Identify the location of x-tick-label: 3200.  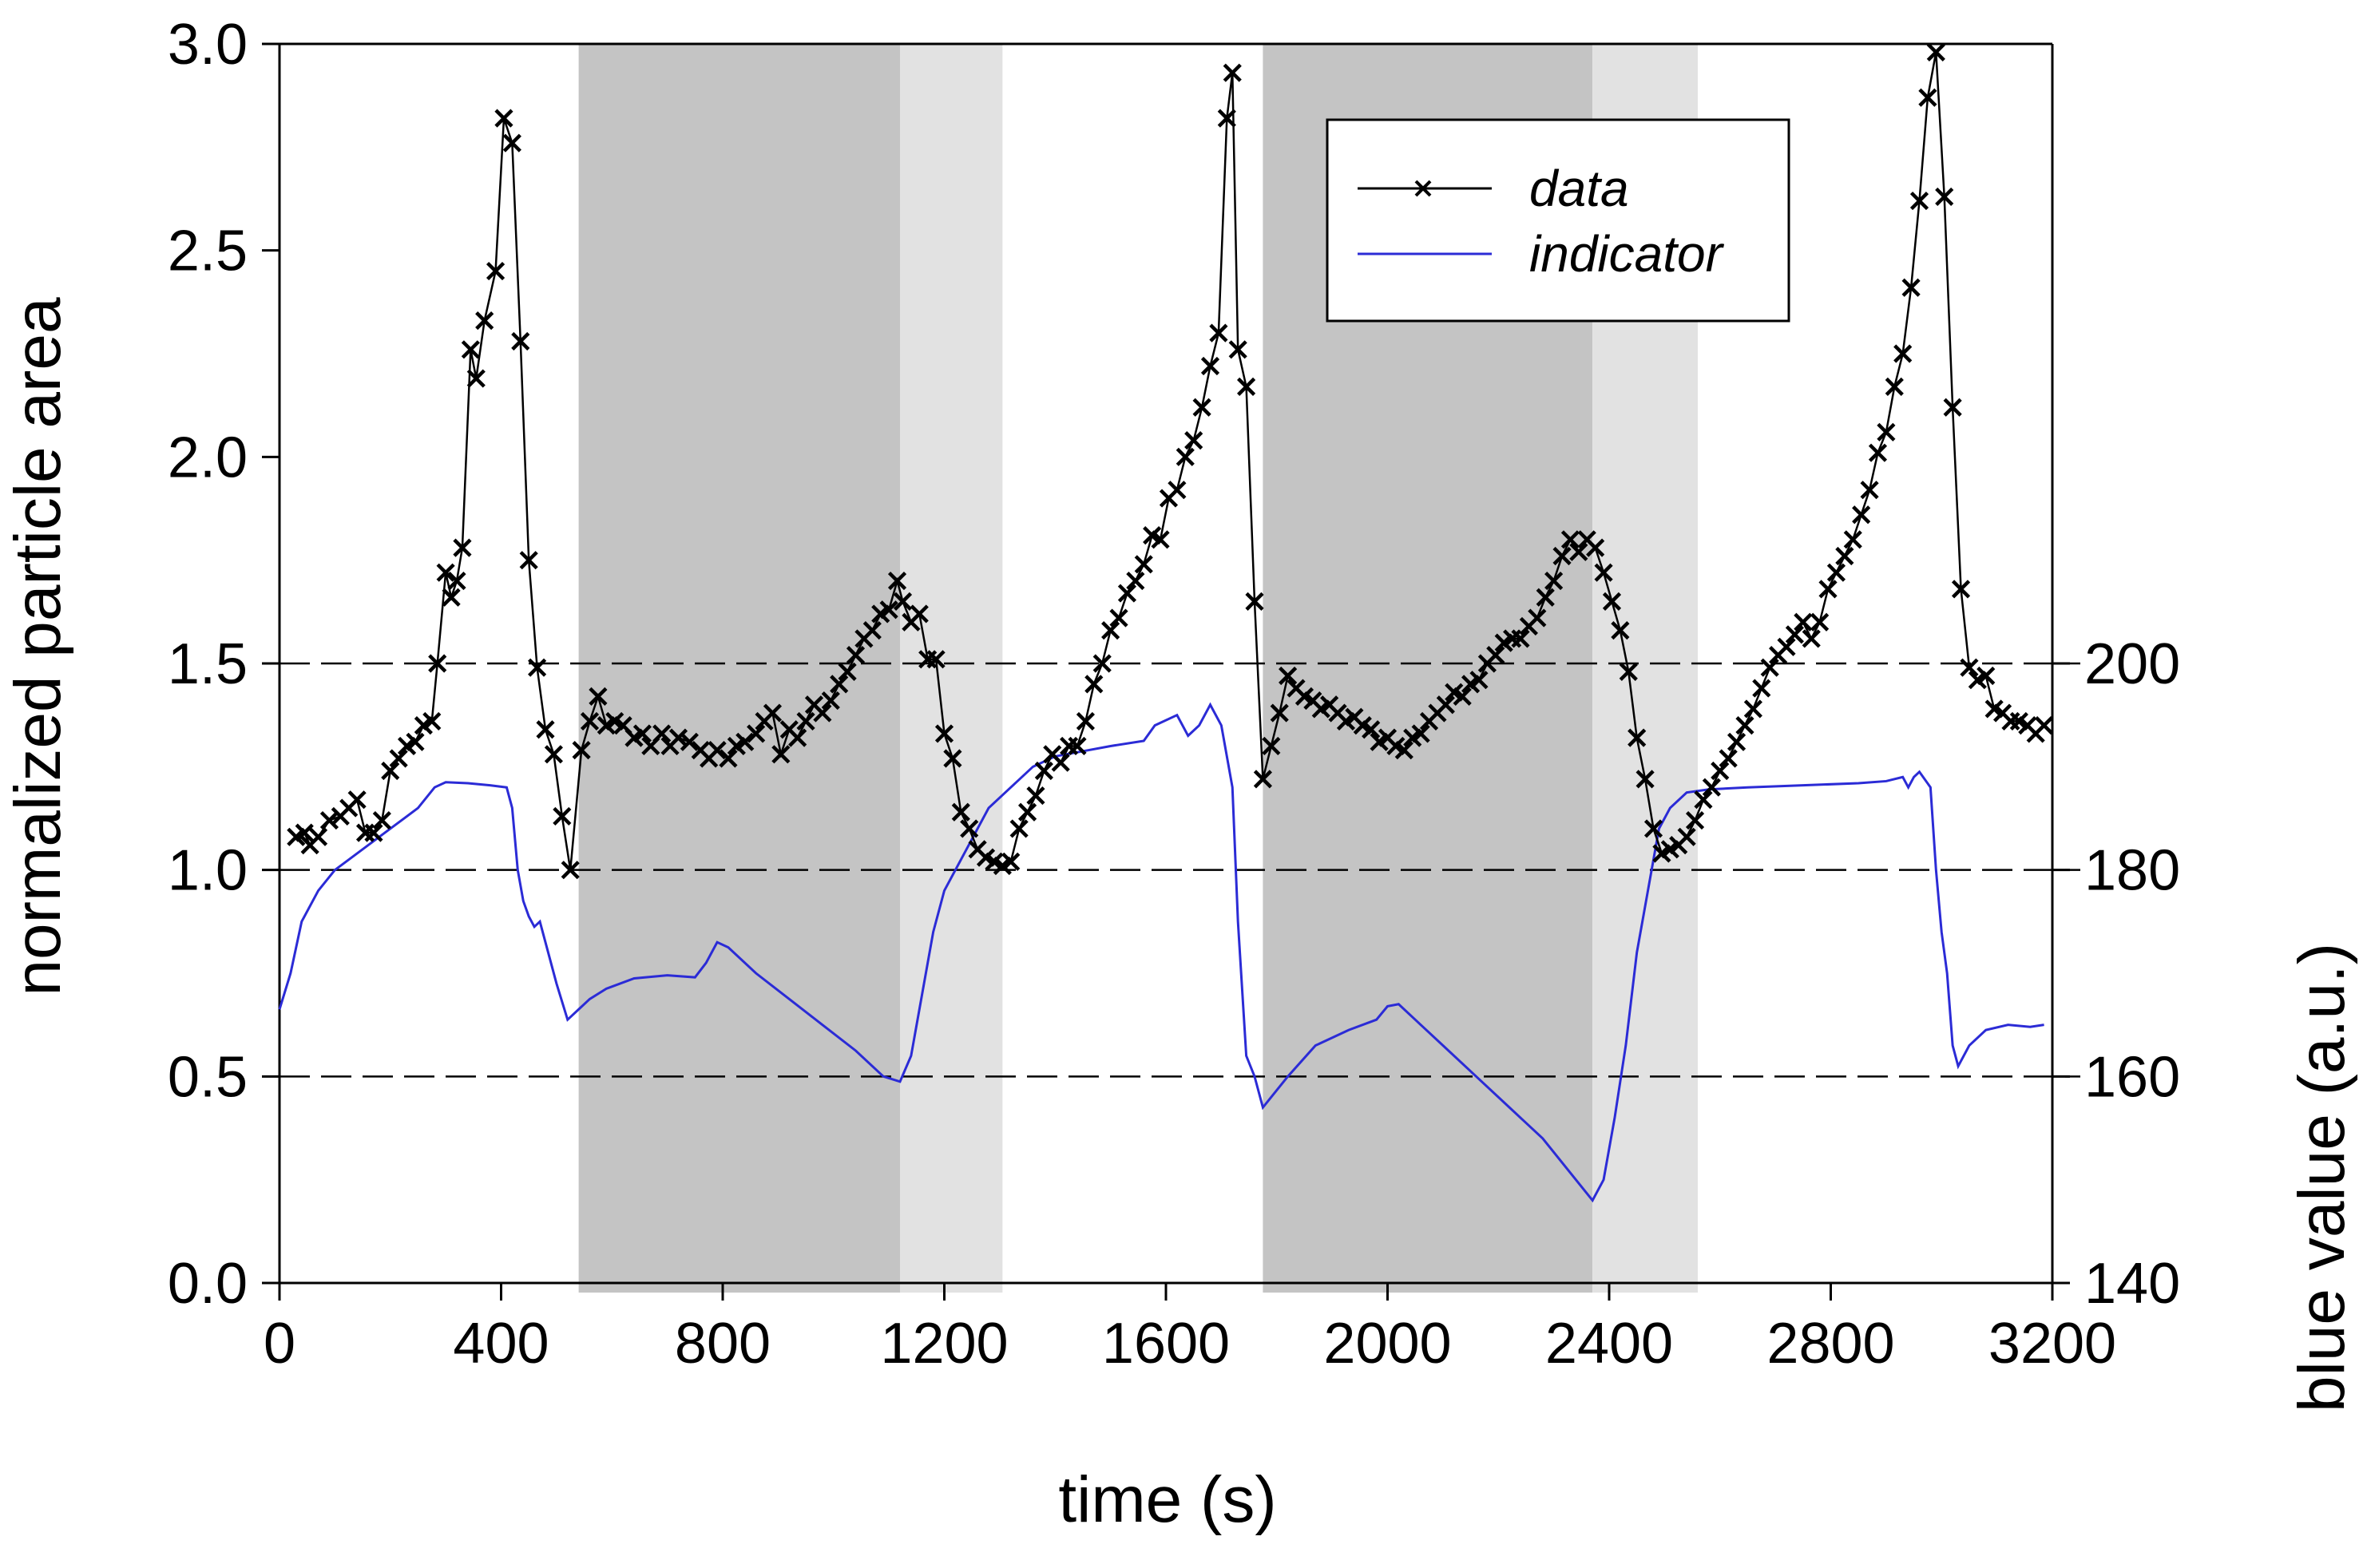
(2052, 1344).